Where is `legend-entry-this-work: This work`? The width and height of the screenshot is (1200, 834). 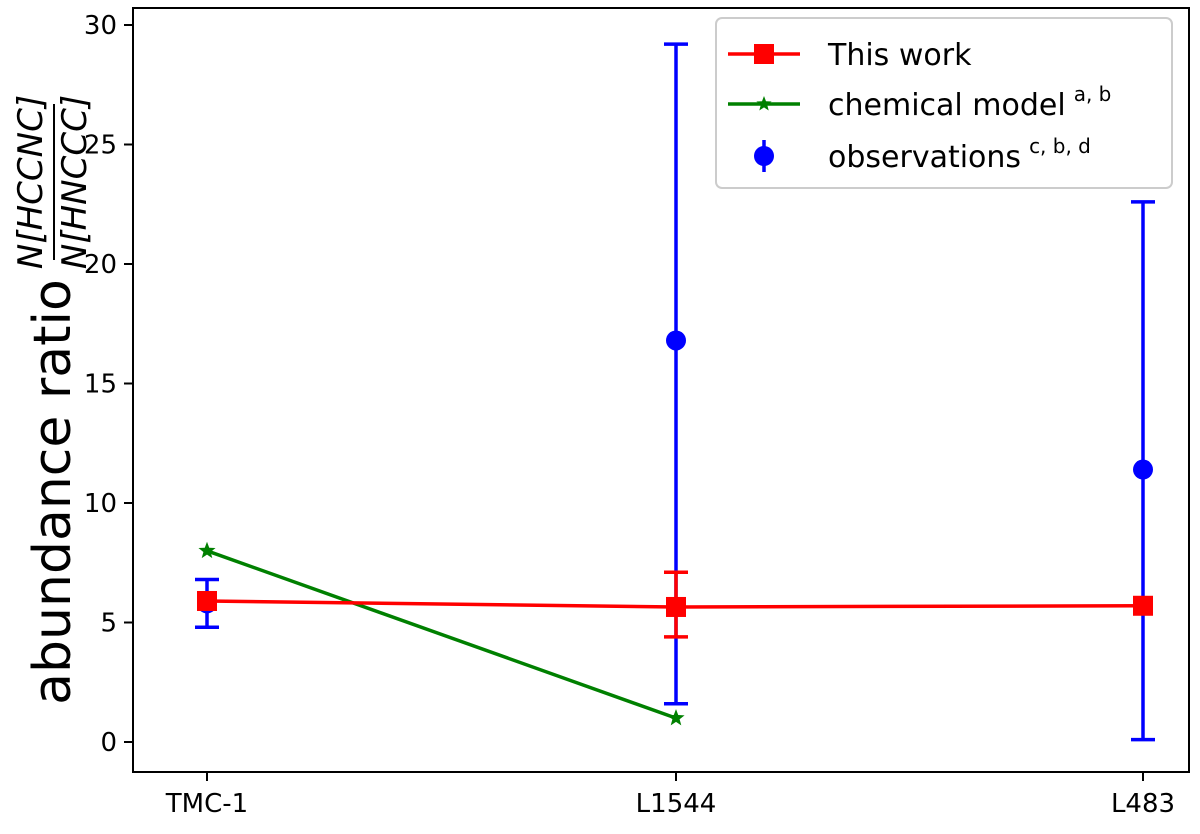
legend-entry-this-work: This work is located at coordinates (850, 55).